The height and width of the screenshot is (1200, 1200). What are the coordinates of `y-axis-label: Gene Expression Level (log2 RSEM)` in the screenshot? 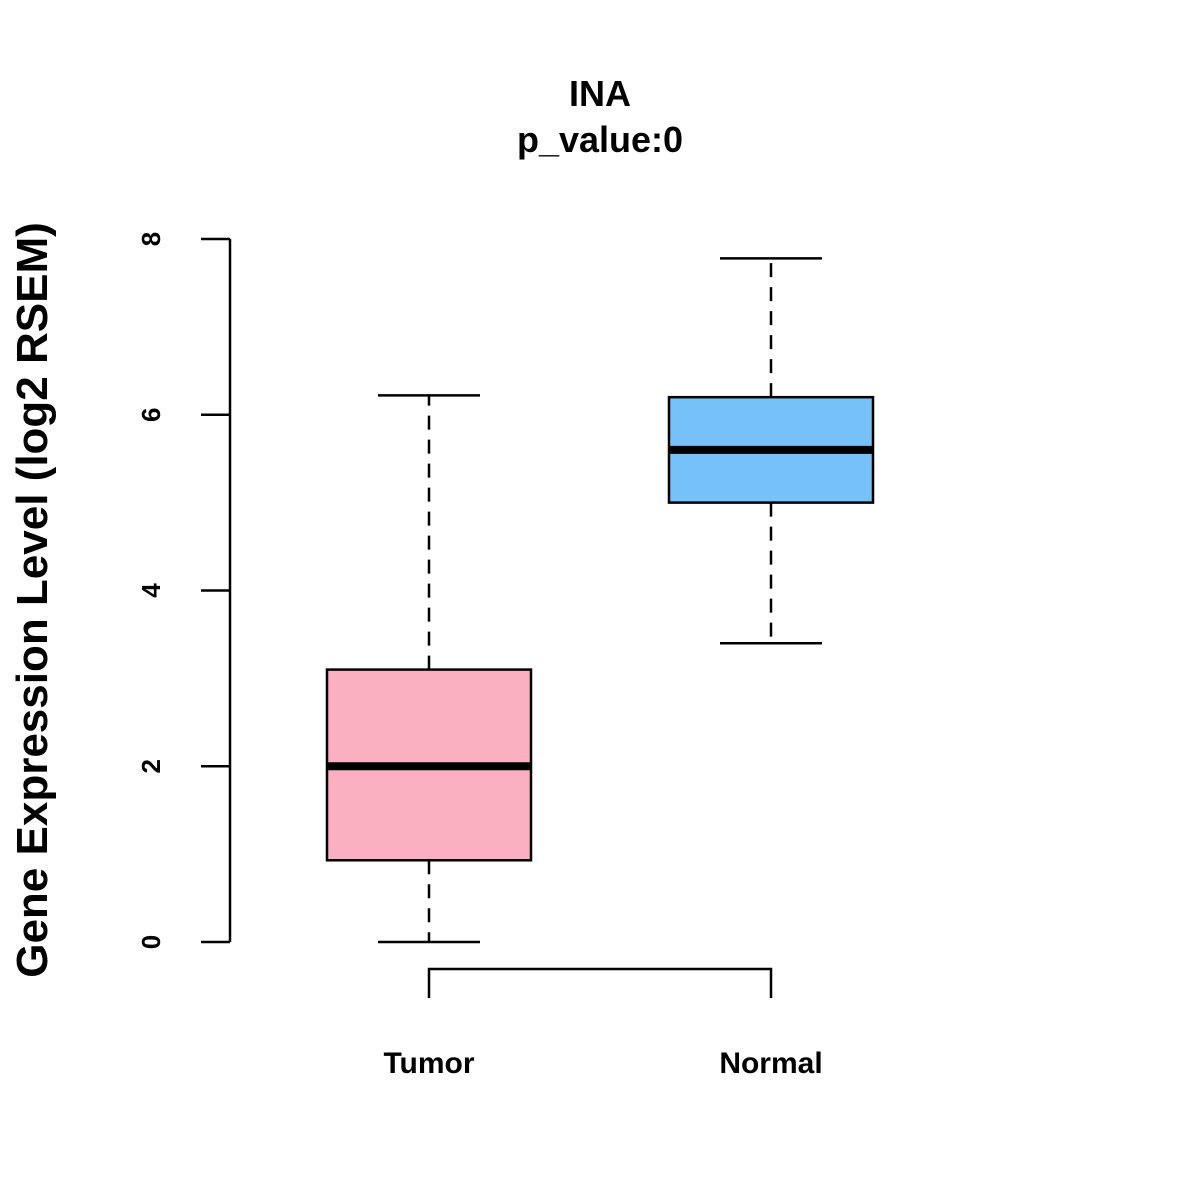 It's located at (32, 600).